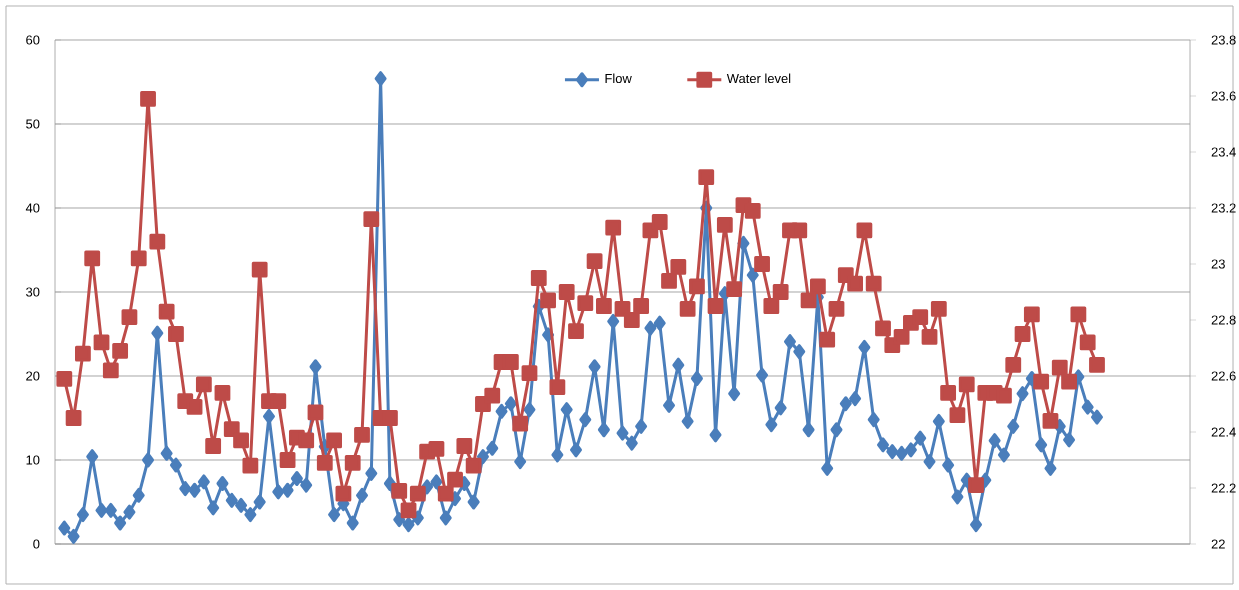 The width and height of the screenshot is (1239, 590). I want to click on y2-tick-label: 22, so click(1218, 544).